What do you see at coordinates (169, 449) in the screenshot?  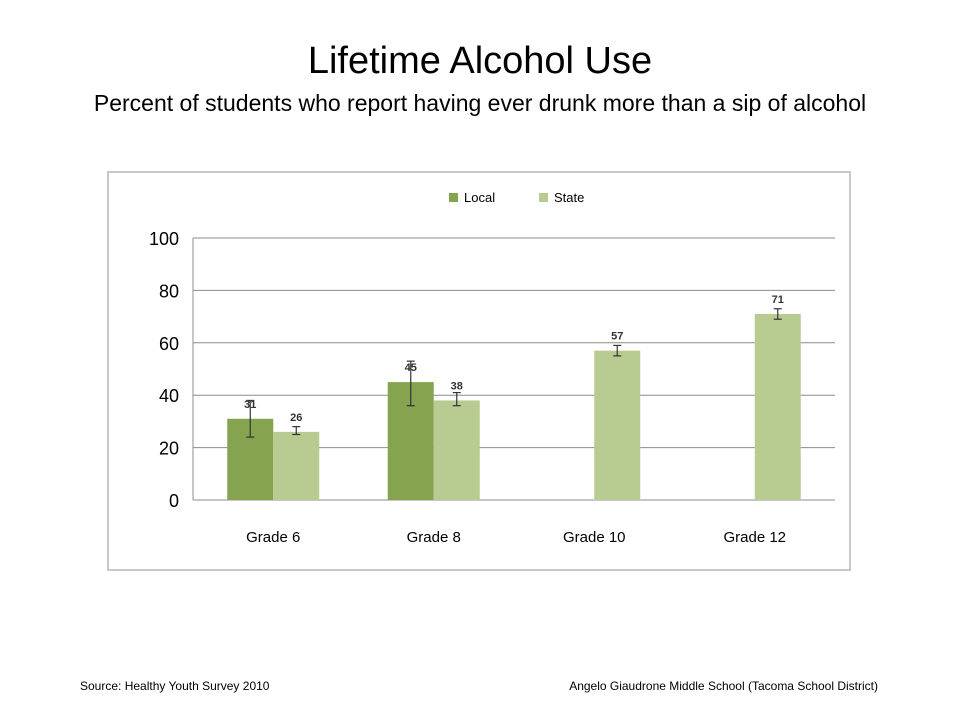 I see `y-tick-label: 20` at bounding box center [169, 449].